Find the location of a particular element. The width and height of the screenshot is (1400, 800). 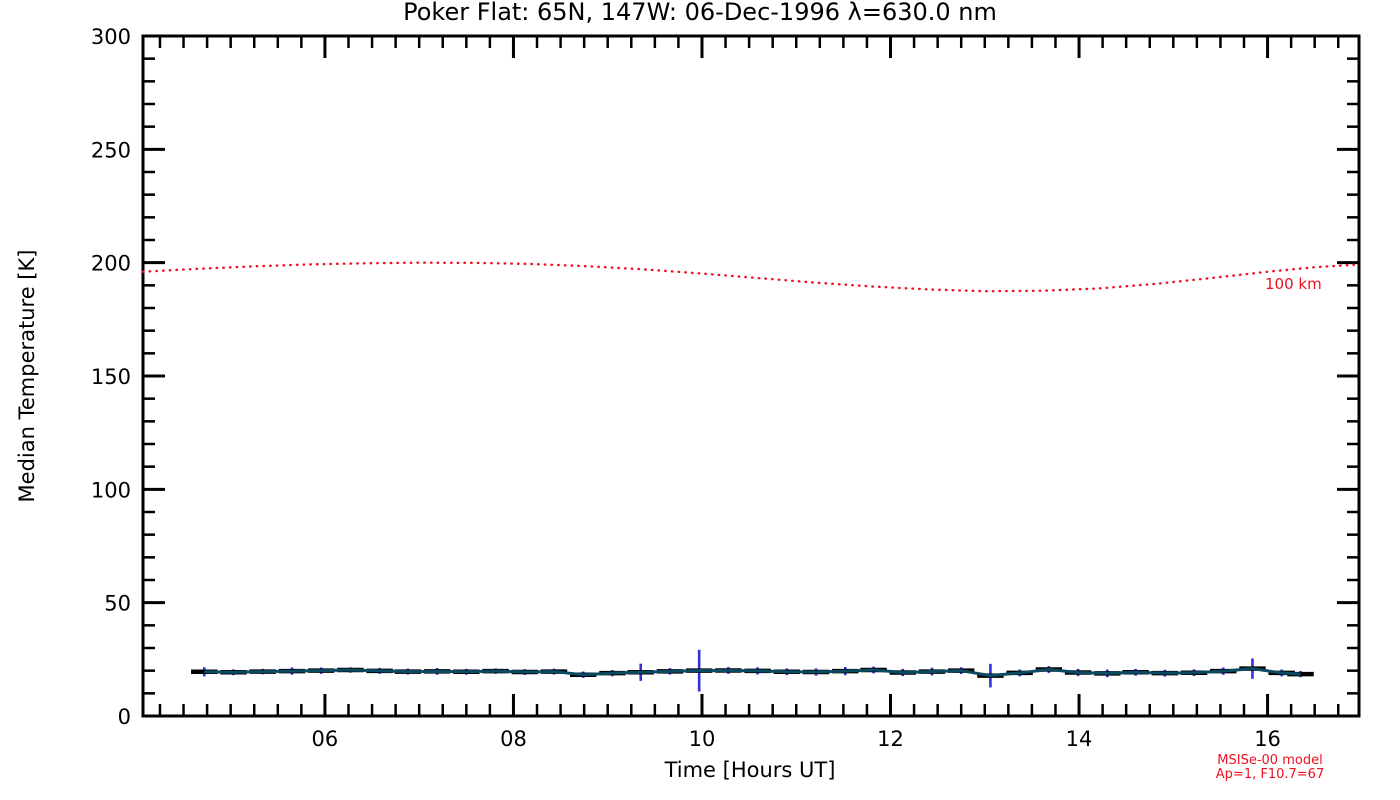

msis-model-curve is located at coordinates (751, 277).